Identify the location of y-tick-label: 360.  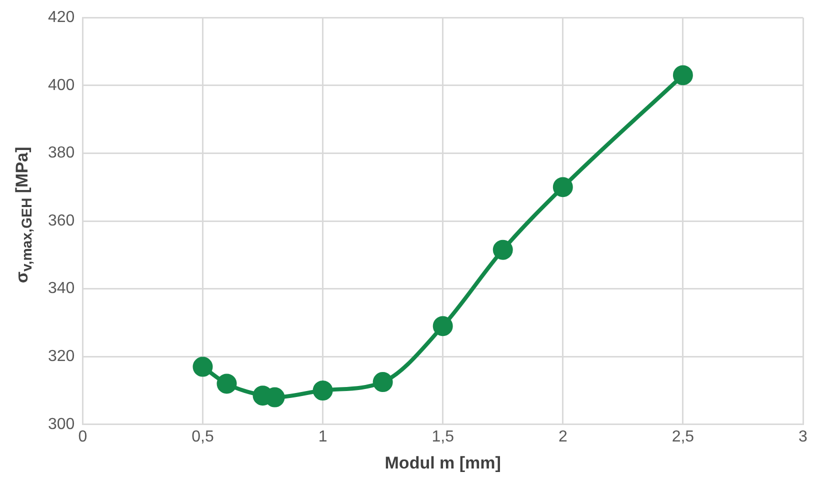
(61, 221).